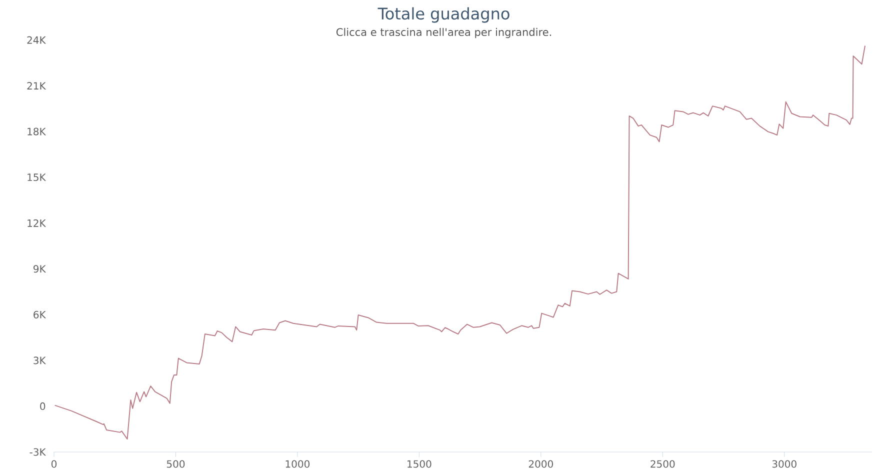 The height and width of the screenshot is (475, 888). Describe the element at coordinates (40, 314) in the screenshot. I see `y-tick-label: 6K` at that location.